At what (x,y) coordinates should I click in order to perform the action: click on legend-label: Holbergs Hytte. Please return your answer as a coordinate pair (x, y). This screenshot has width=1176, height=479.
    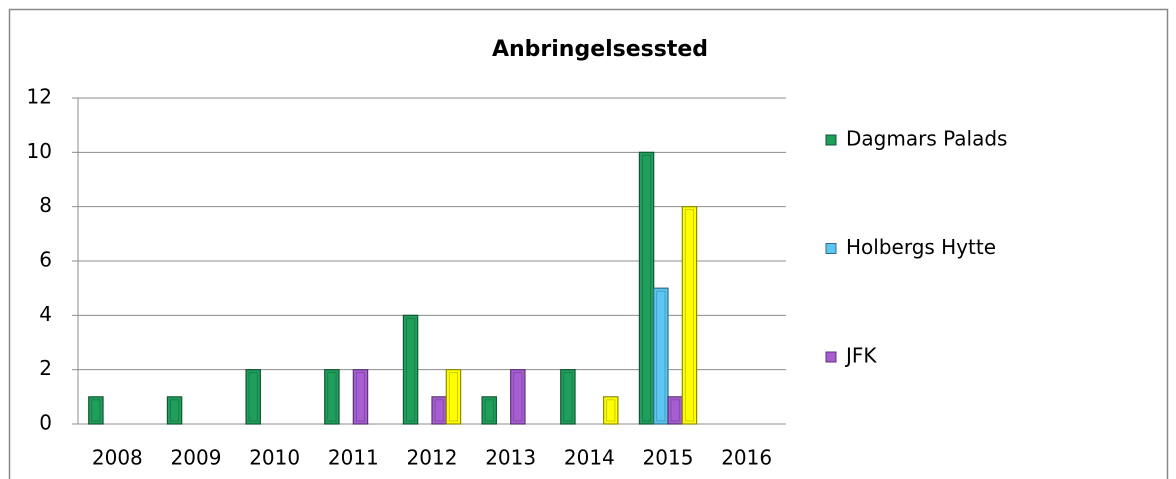
    Looking at the image, I should click on (921, 247).